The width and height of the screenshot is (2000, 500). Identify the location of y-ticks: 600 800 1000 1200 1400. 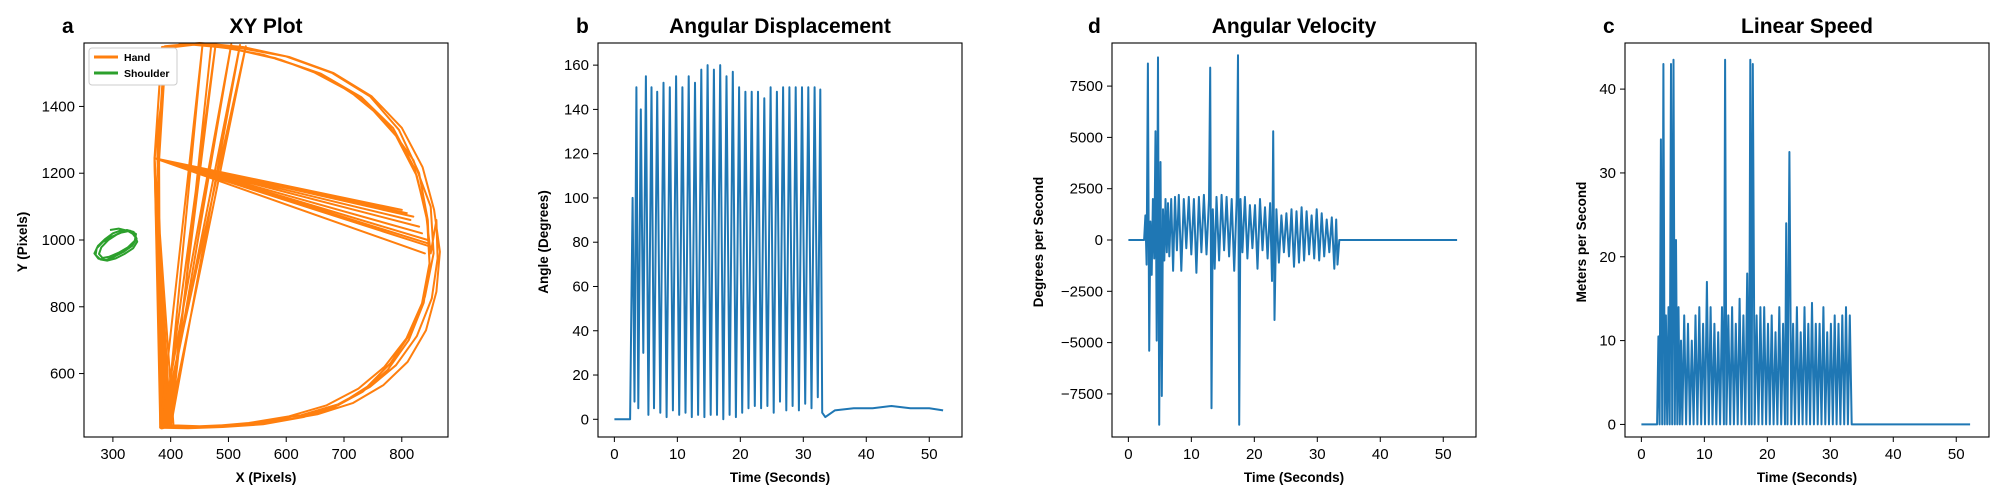
(63, 240).